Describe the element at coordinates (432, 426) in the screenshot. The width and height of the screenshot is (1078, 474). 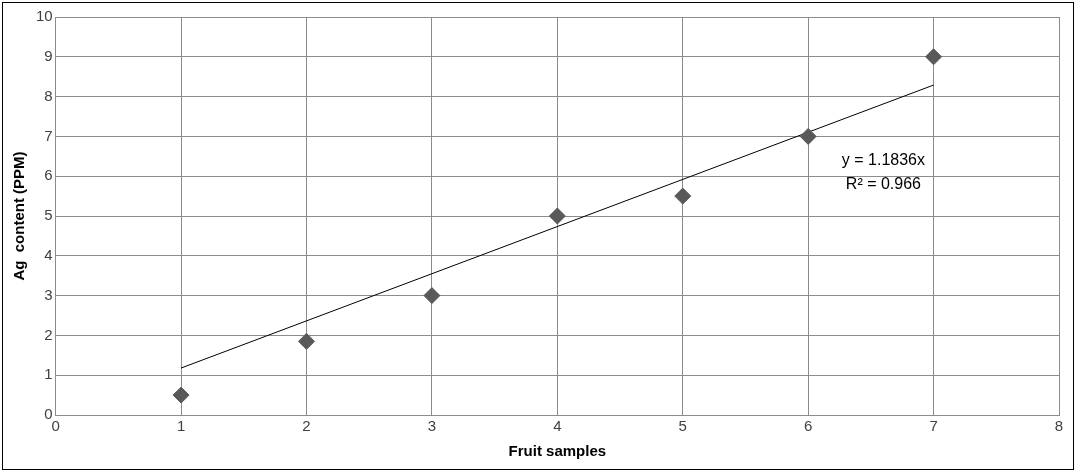
I see `x-tick-label: 3` at that location.